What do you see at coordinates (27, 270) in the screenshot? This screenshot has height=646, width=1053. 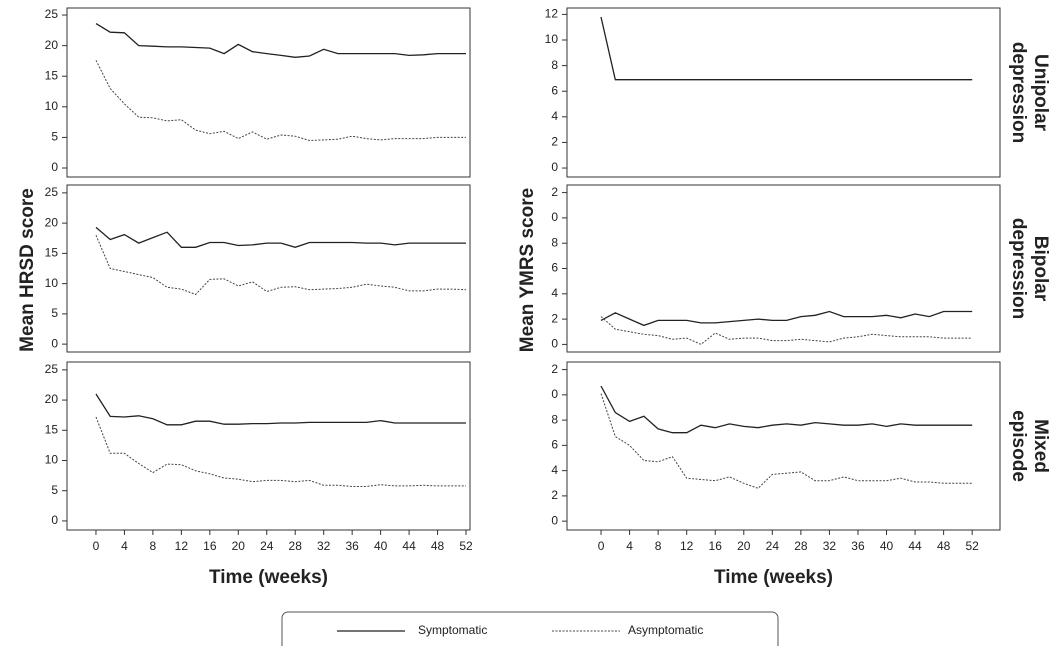 I see `y-axis-label: Mean HRSD score` at bounding box center [27, 270].